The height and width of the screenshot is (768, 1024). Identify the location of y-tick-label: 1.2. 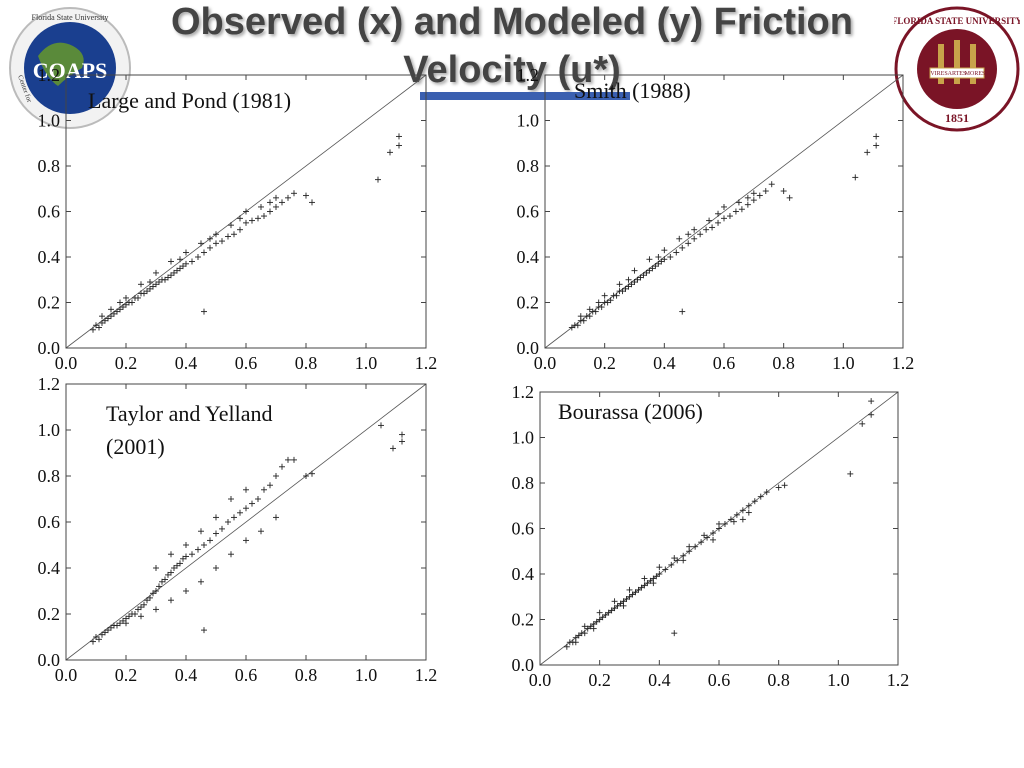
(49, 75).